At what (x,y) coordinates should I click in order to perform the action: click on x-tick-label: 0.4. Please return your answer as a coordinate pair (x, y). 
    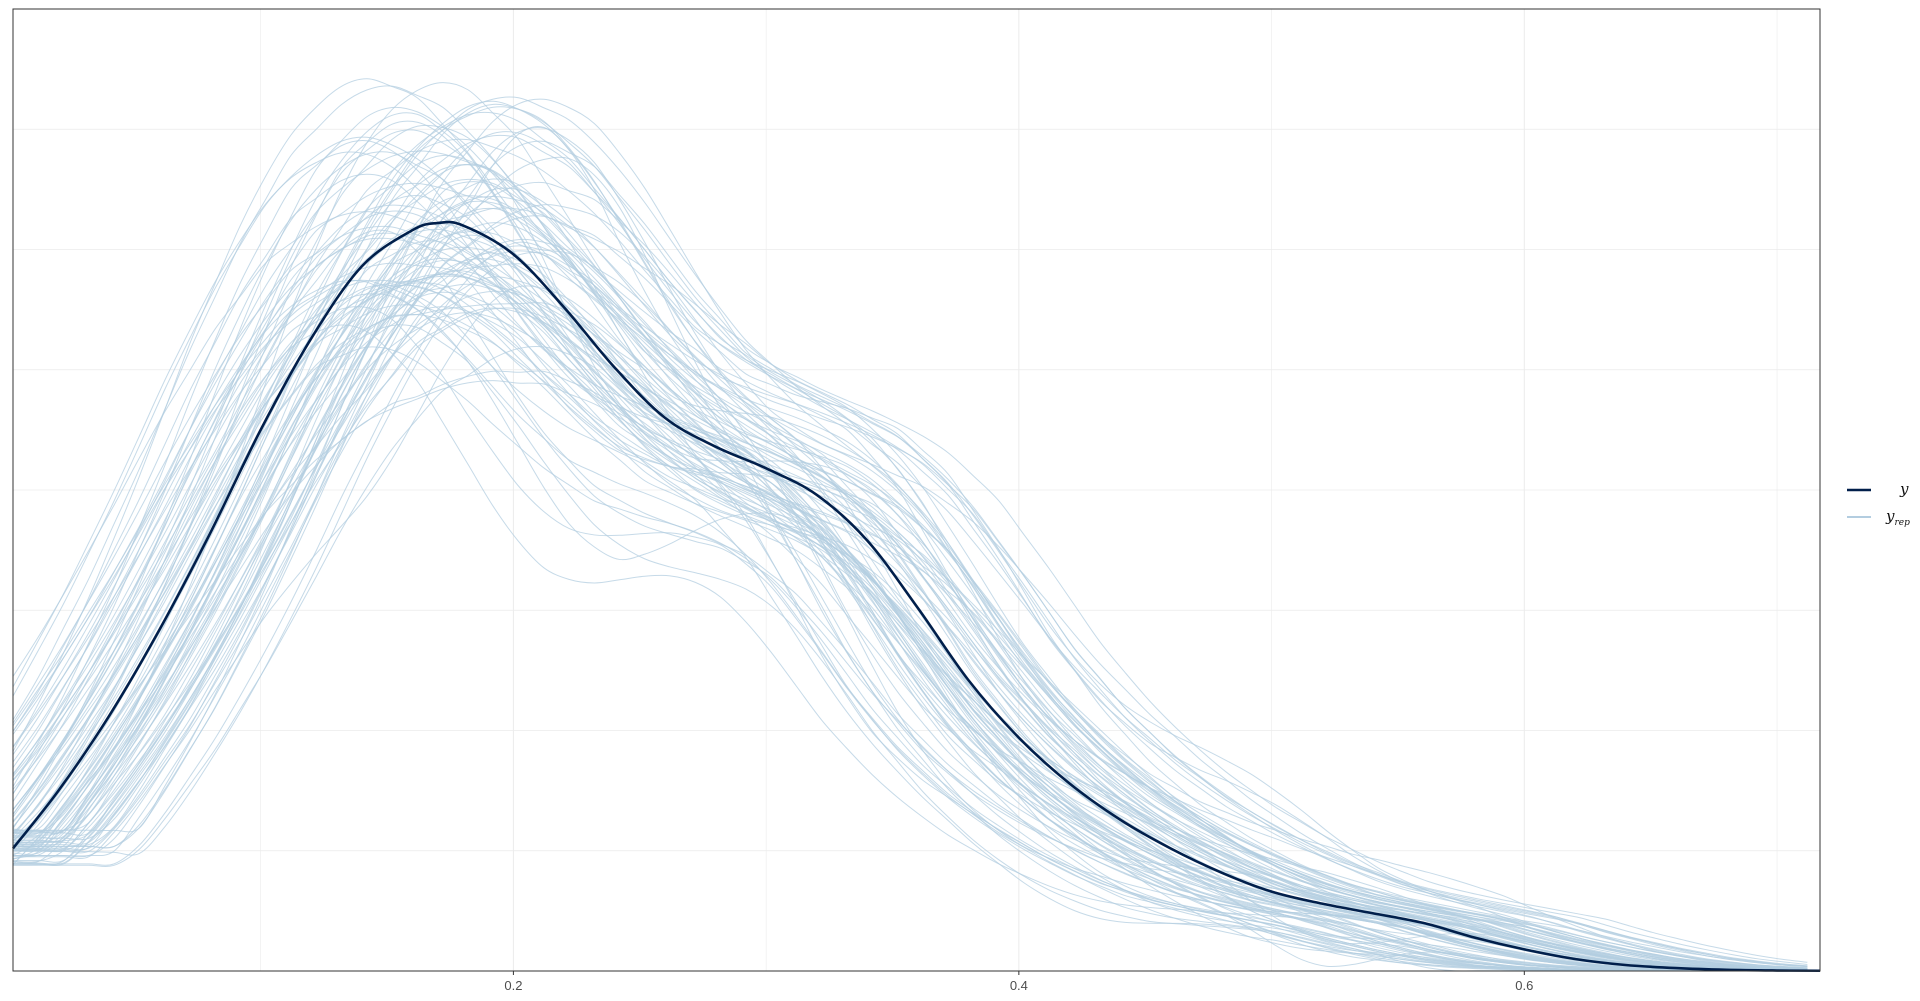
    Looking at the image, I should click on (1019, 985).